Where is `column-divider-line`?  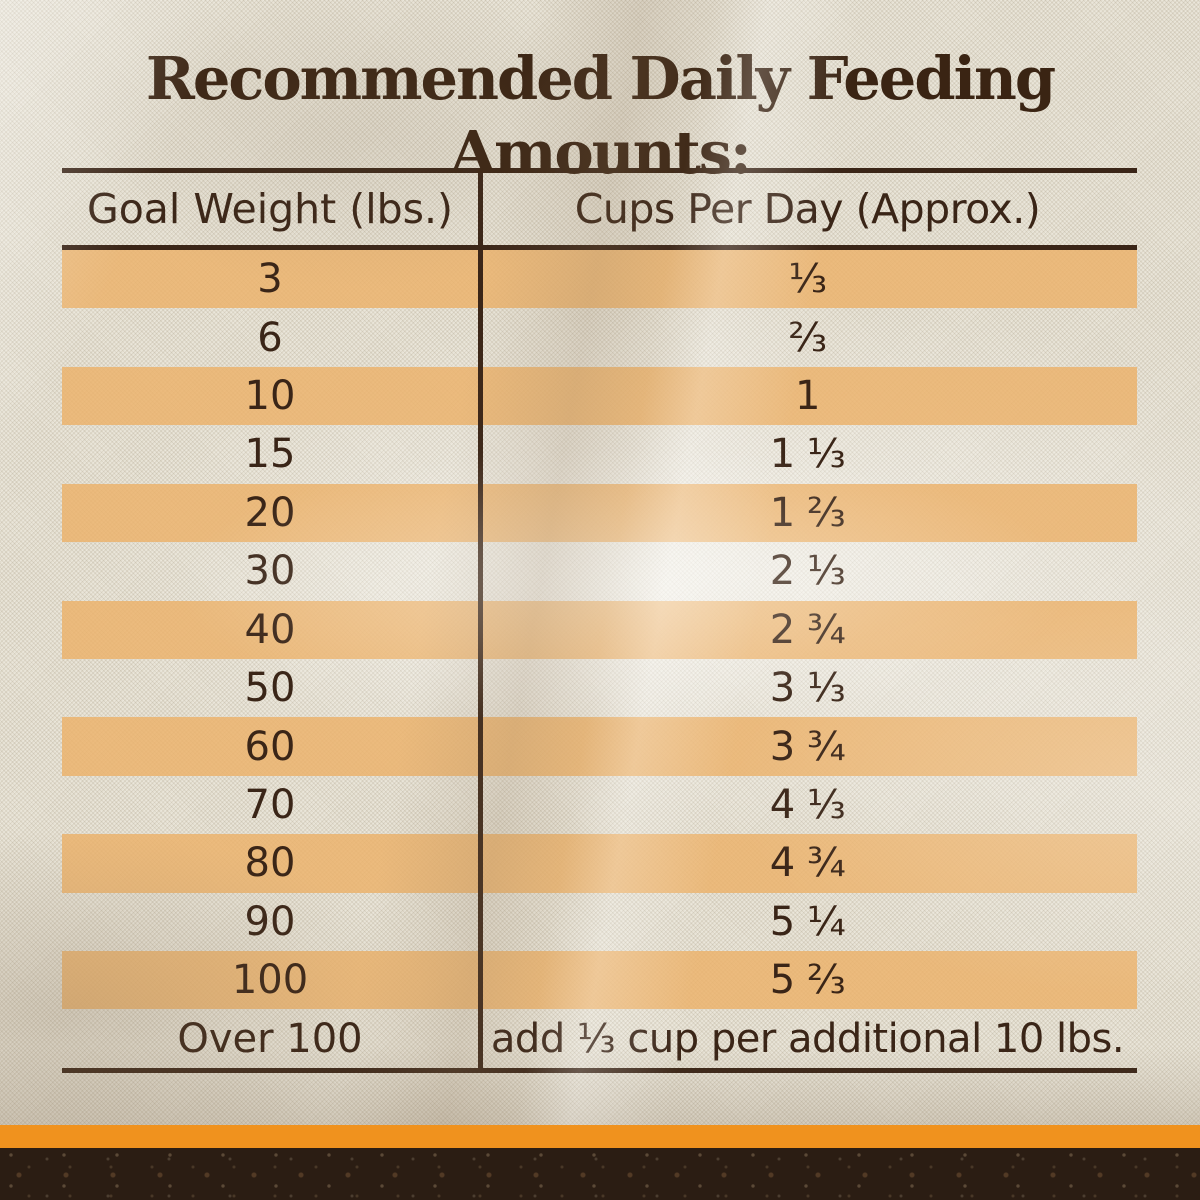 column-divider-line is located at coordinates (480, 620).